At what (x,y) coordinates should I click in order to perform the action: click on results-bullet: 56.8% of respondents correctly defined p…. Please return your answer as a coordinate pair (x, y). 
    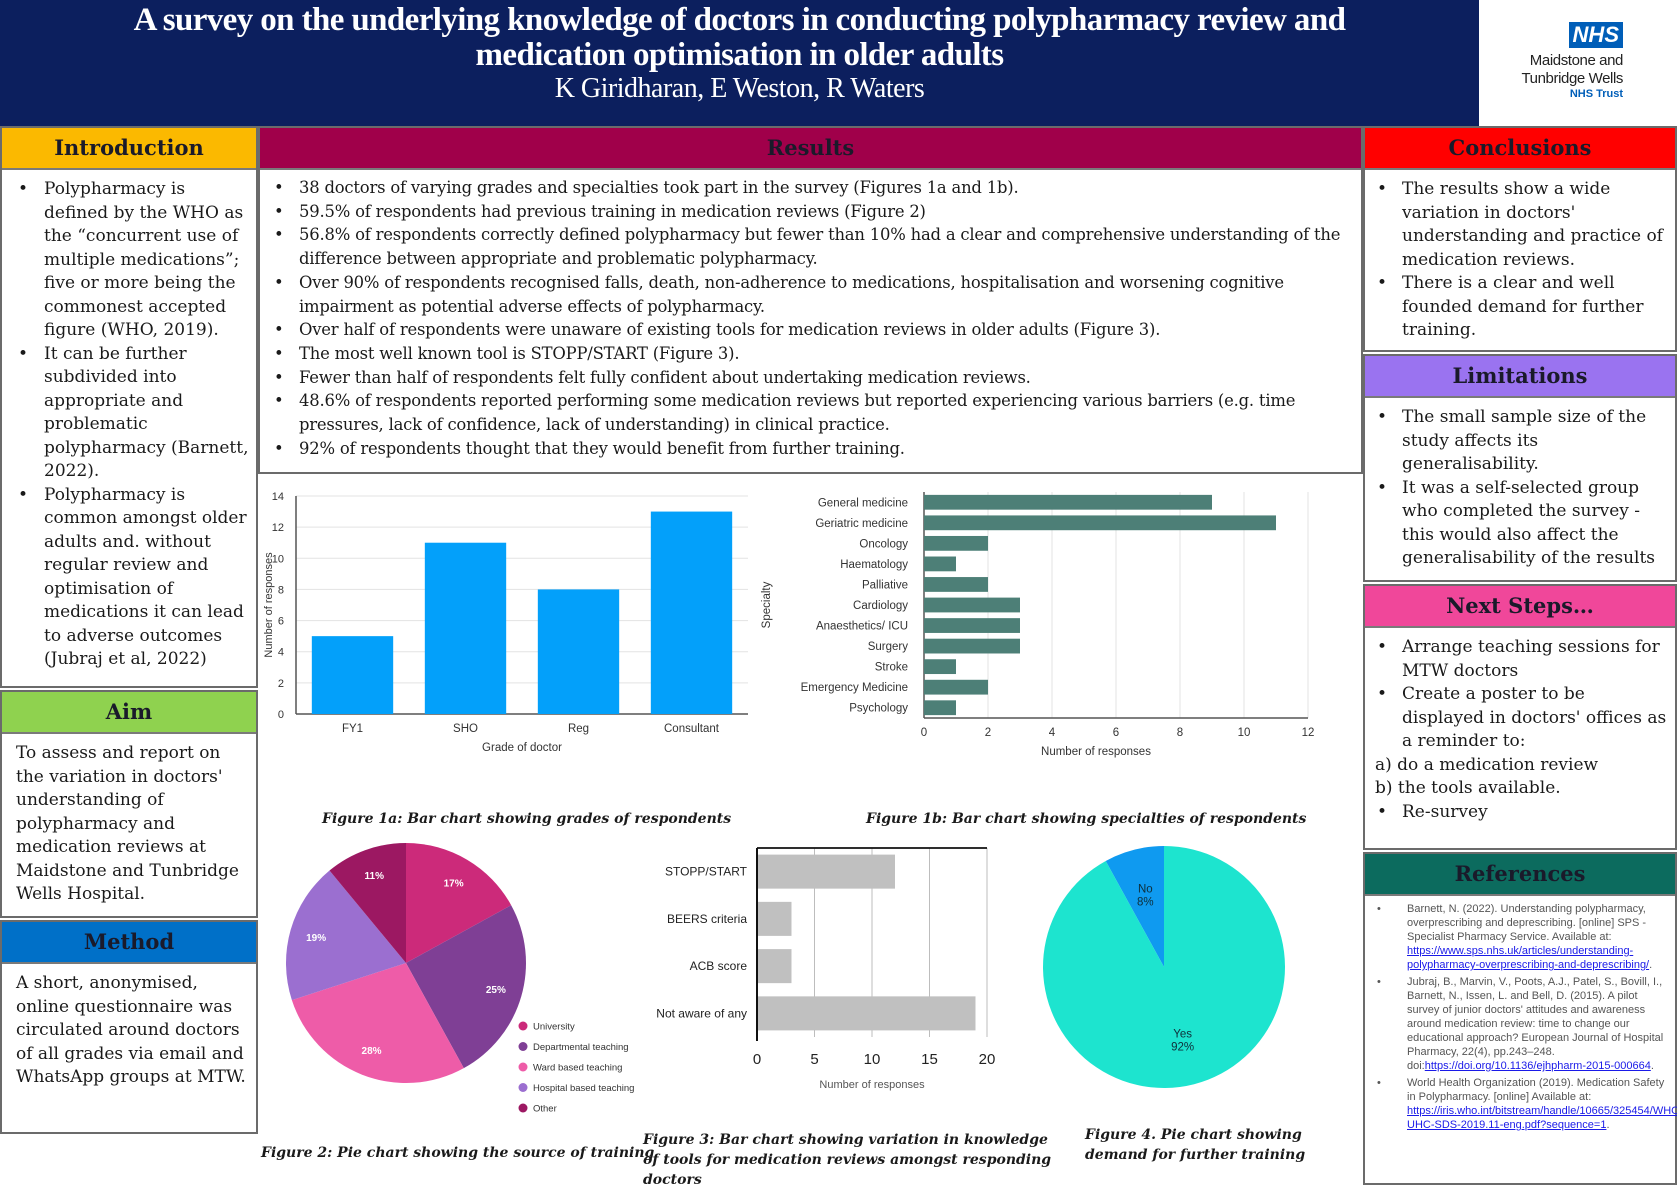
    Looking at the image, I should click on (812, 246).